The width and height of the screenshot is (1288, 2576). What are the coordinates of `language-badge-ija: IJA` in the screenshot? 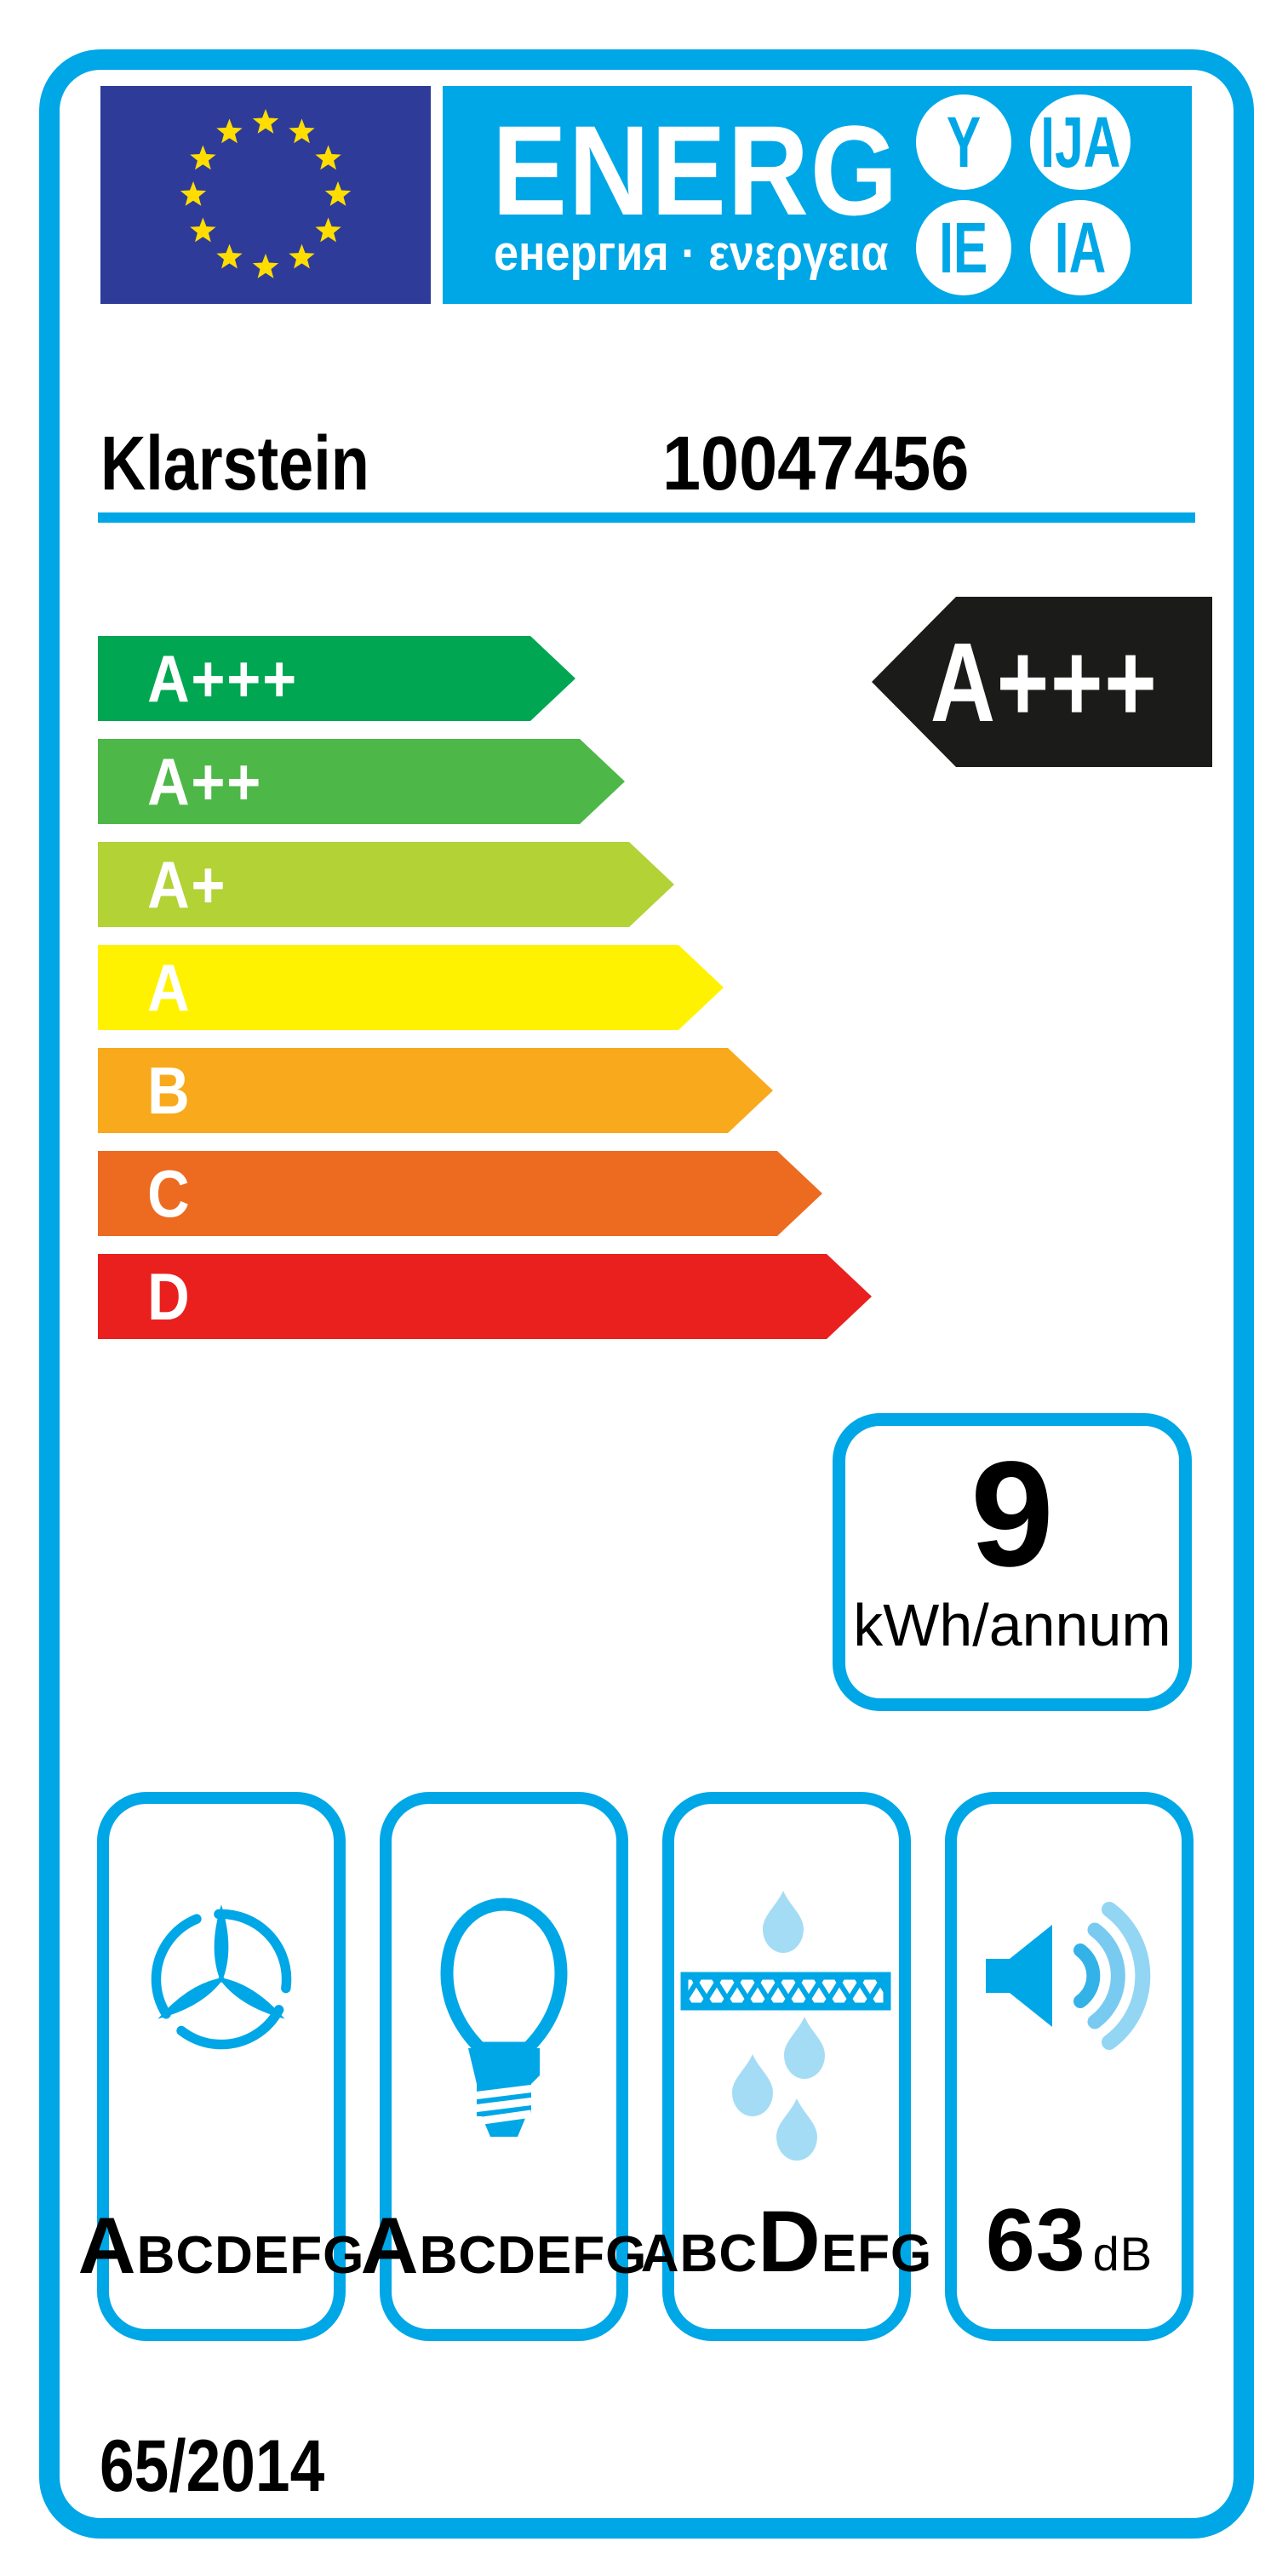 It's located at (1080, 142).